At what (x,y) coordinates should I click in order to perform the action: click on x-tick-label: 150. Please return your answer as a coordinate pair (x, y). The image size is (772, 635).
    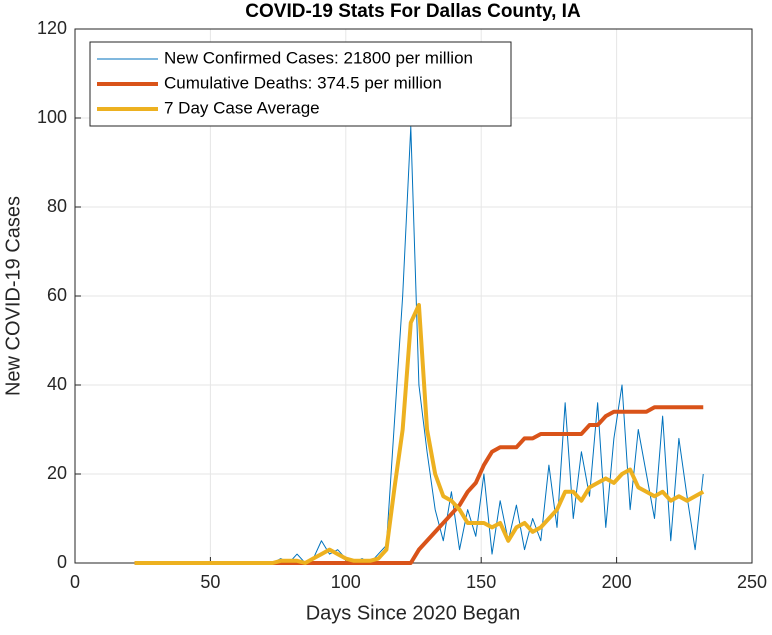
    Looking at the image, I should click on (481, 582).